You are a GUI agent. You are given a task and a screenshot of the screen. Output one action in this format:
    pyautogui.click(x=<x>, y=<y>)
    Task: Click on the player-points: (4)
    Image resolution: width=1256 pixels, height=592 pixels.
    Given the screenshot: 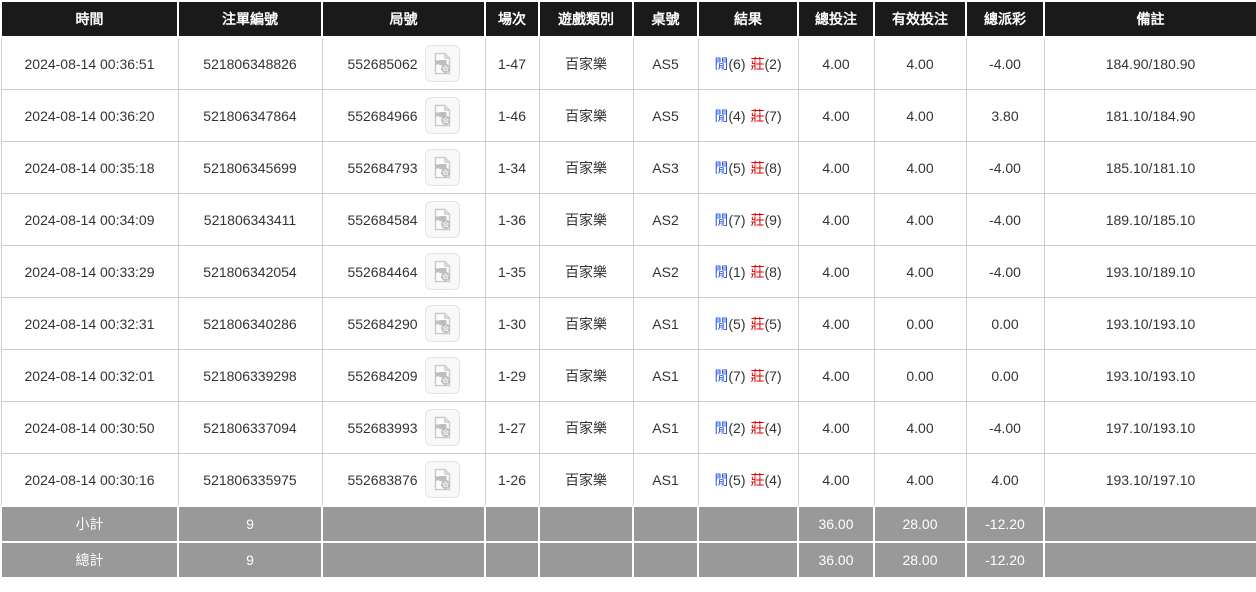 What is the action you would take?
    pyautogui.click(x=737, y=115)
    